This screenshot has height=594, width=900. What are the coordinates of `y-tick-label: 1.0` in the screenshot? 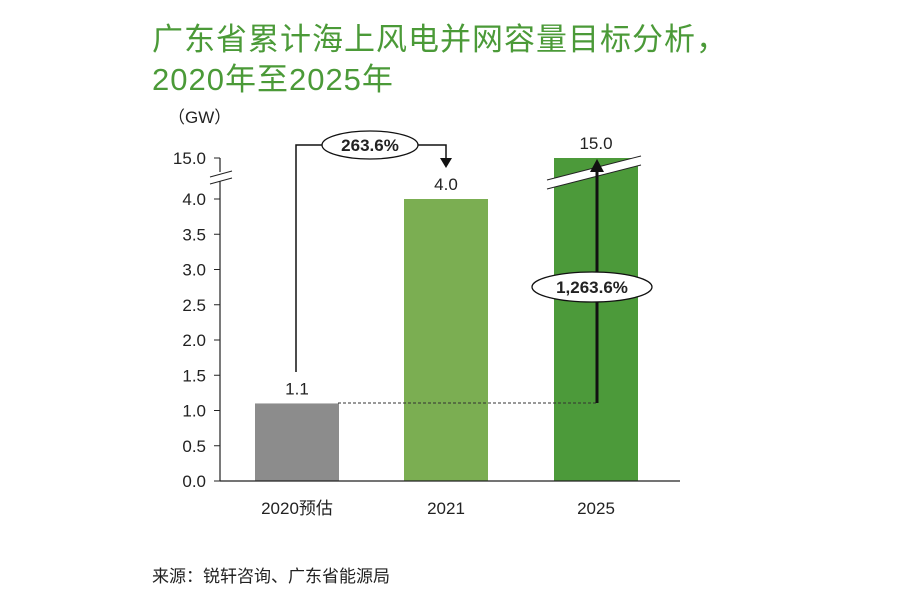 It's located at (194, 411).